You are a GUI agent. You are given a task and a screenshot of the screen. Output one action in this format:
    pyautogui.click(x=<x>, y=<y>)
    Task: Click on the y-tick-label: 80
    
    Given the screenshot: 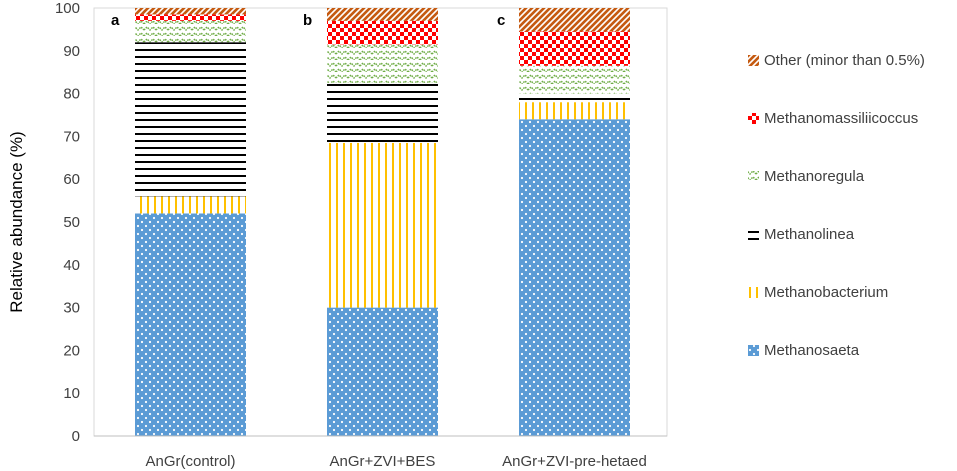 What is the action you would take?
    pyautogui.click(x=71, y=94)
    